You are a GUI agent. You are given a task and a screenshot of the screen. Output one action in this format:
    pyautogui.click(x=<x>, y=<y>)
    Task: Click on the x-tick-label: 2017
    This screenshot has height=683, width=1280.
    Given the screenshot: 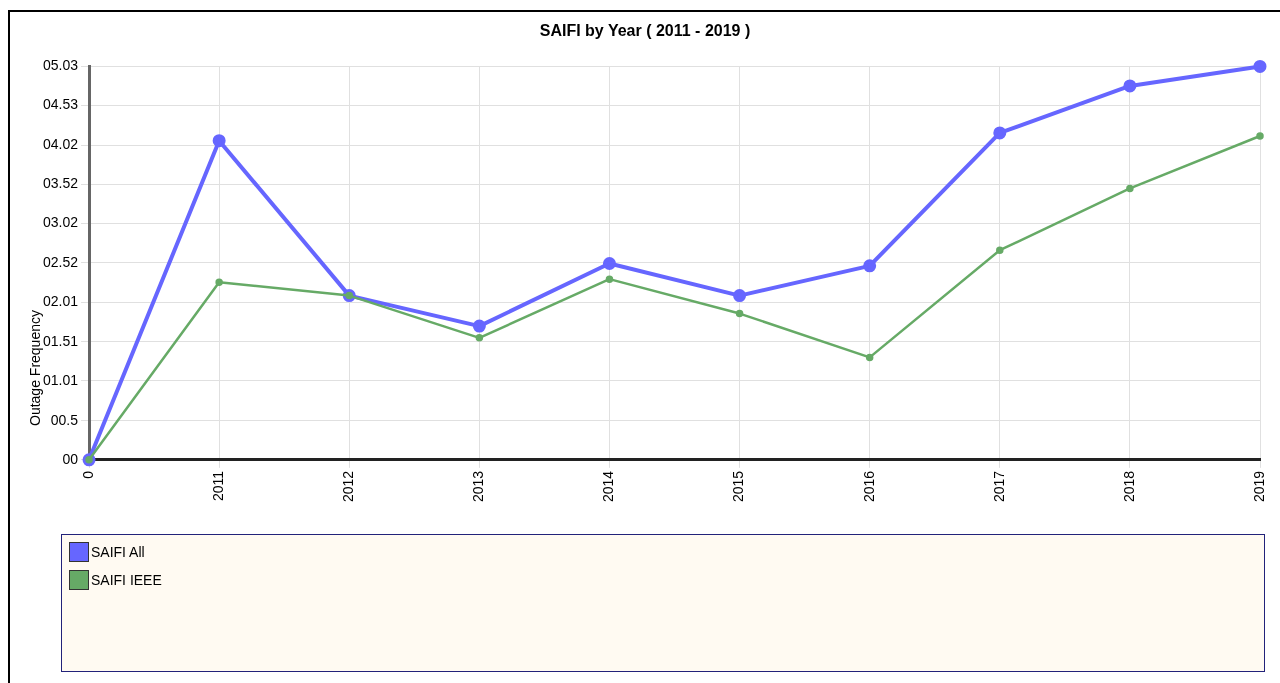 What is the action you would take?
    pyautogui.click(x=998, y=486)
    